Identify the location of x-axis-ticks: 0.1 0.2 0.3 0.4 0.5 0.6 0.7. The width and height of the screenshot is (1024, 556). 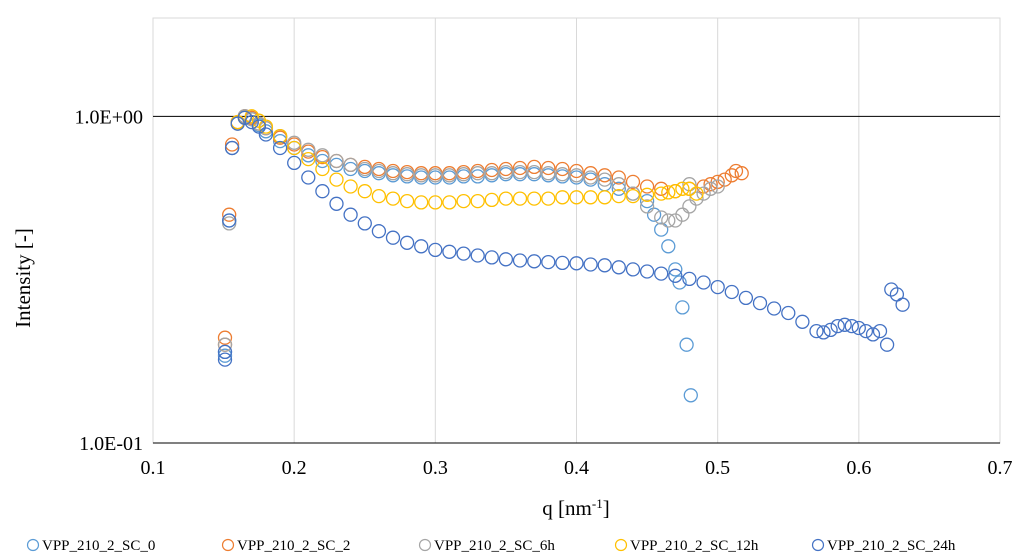
(577, 468).